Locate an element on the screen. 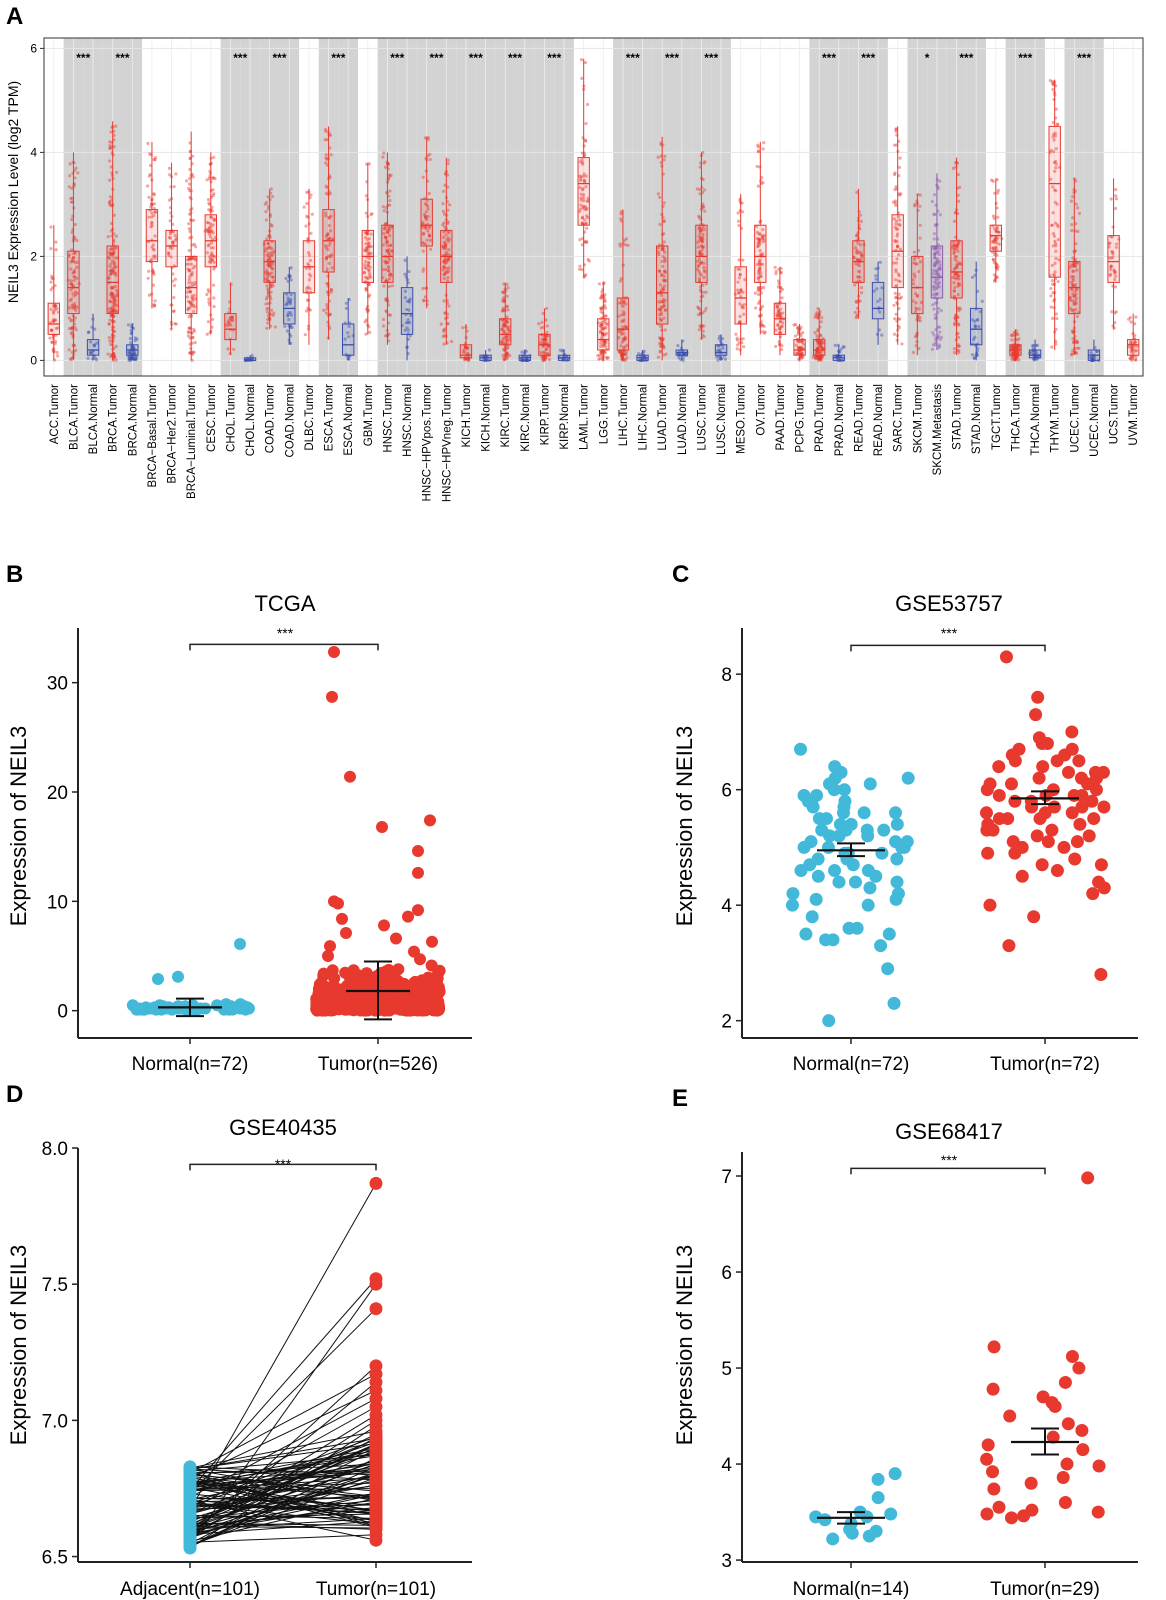 This screenshot has height=1600, width=1166. panel-d-y-axis-label: Expression of NEIL3 is located at coordinates (18, 1345).